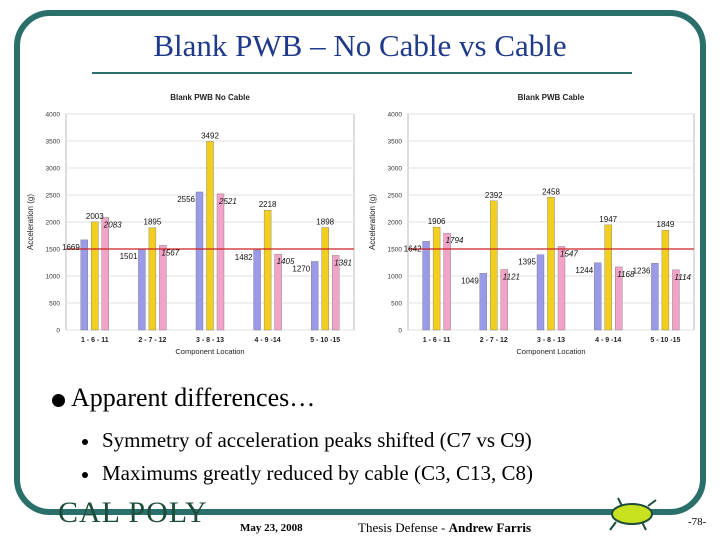  I want to click on data-label: 2218, so click(268, 204).